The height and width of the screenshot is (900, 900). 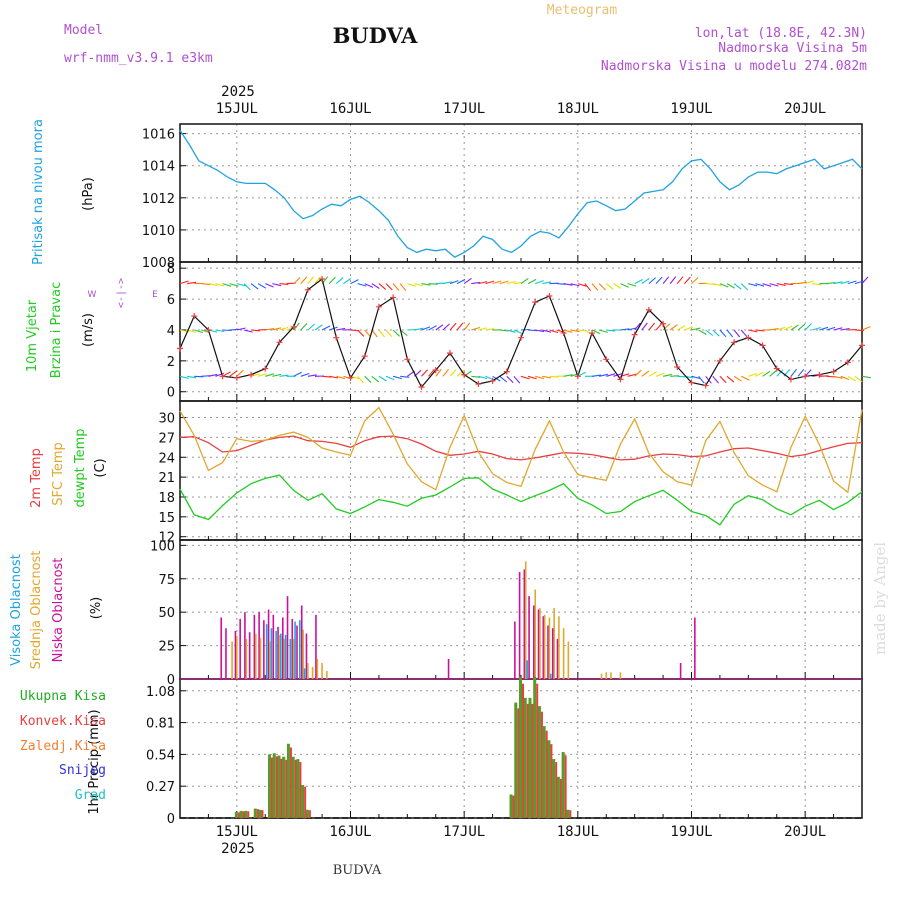 What do you see at coordinates (171, 269) in the screenshot?
I see `y-tick-label: 8` at bounding box center [171, 269].